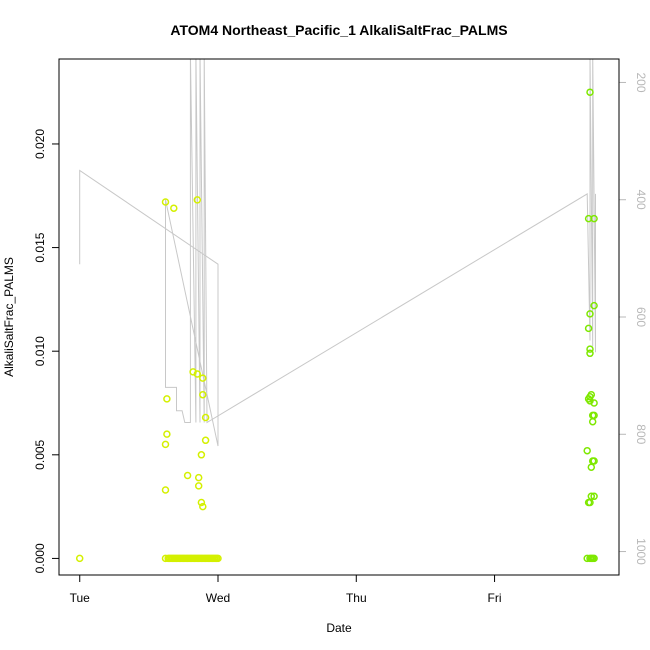 This screenshot has width=650, height=650. I want to click on x-tick-label: Fri, so click(495, 598).